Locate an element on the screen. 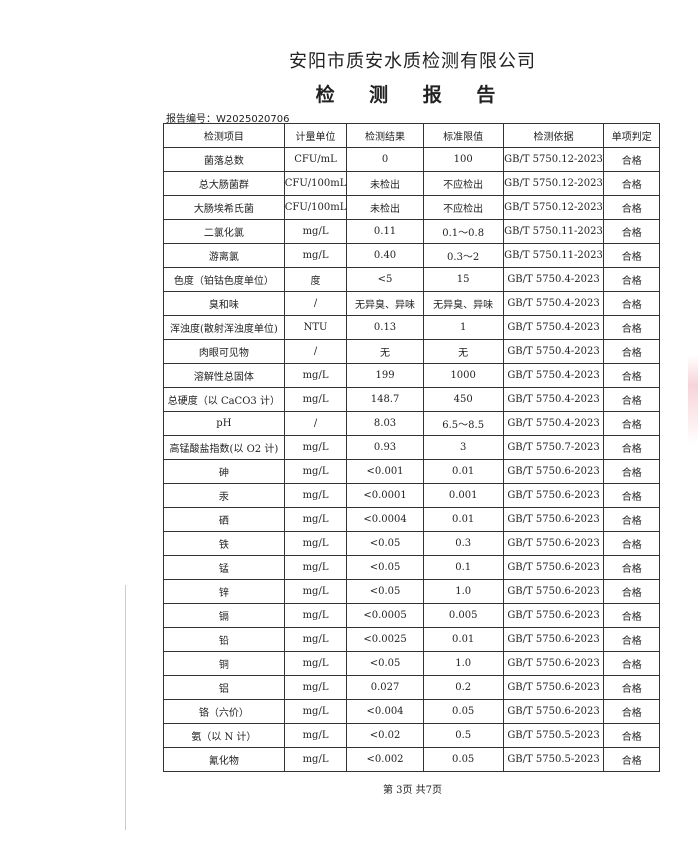 This screenshot has width=700, height=855. table-row: 铅 mg/L <0.0025 0.01 GB/T 5750.6-2023 合格 is located at coordinates (411, 639).